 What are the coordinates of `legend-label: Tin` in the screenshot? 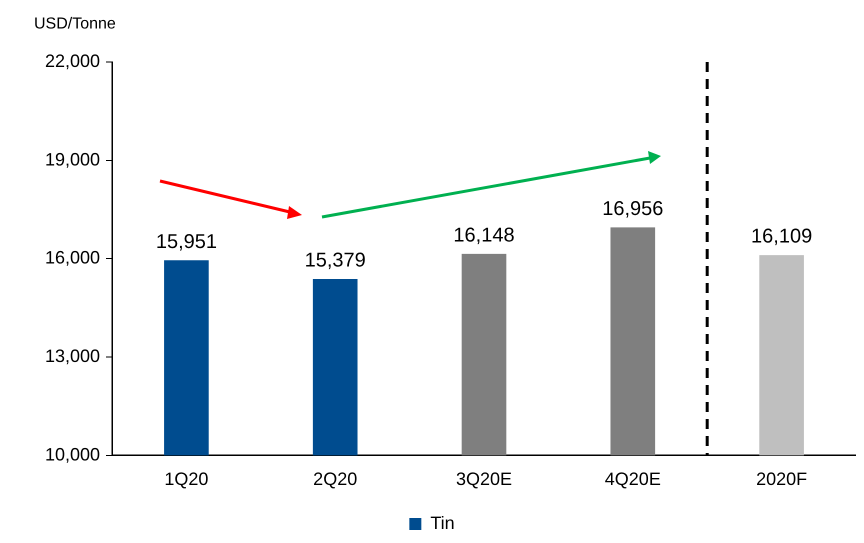 It's located at (442, 522).